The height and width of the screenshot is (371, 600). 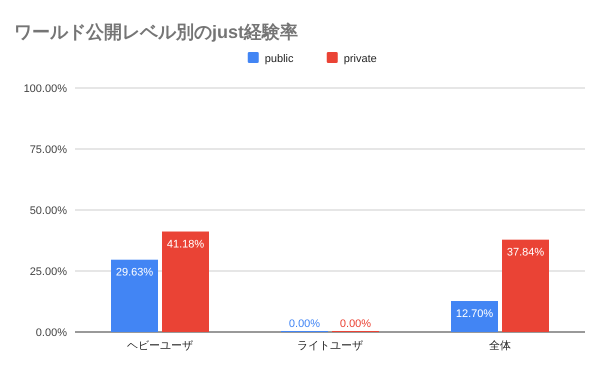 What do you see at coordinates (279, 59) in the screenshot?
I see `legend-label: public` at bounding box center [279, 59].